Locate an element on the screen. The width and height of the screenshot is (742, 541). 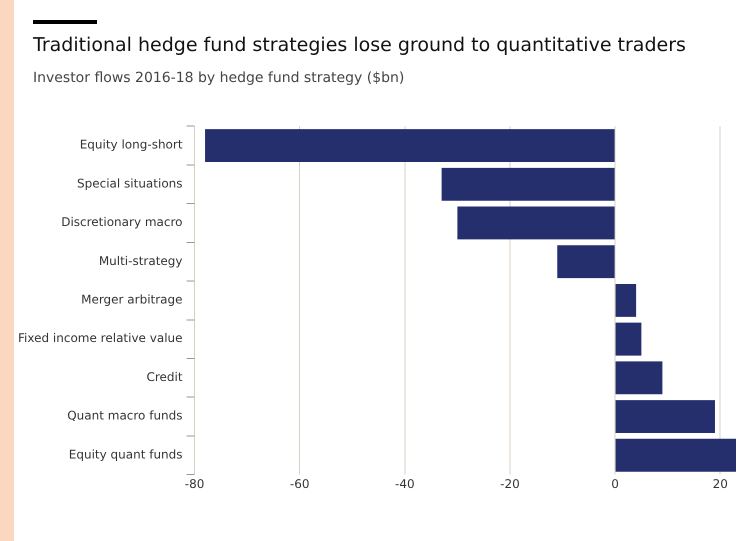
x-tick-label: 0 is located at coordinates (615, 483).